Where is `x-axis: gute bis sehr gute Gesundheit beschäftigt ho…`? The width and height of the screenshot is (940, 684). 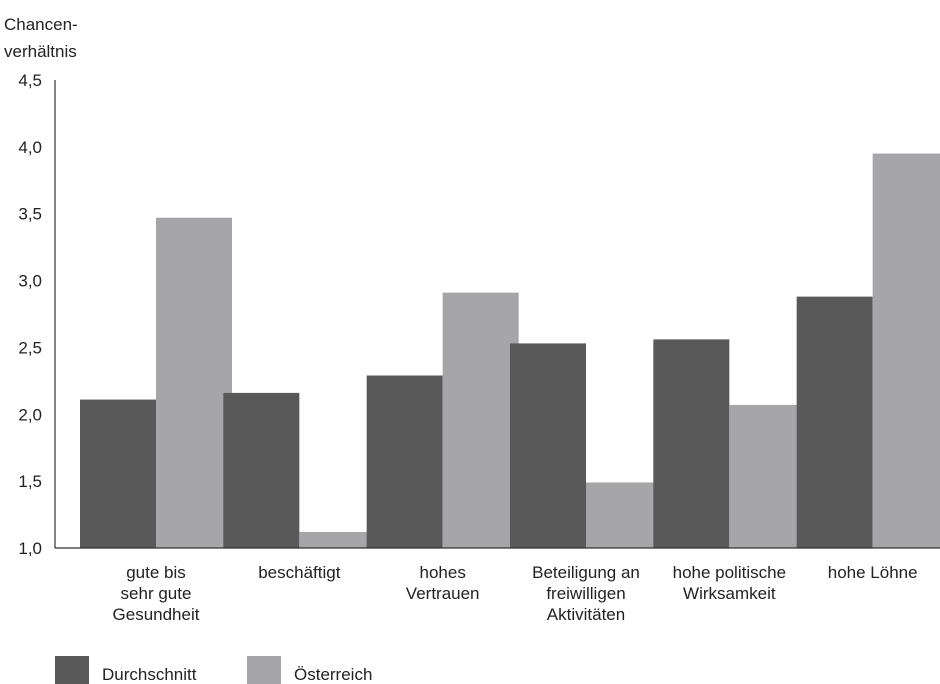 x-axis: gute bis sehr gute Gesundheit beschäftigt ho… is located at coordinates (497, 585).